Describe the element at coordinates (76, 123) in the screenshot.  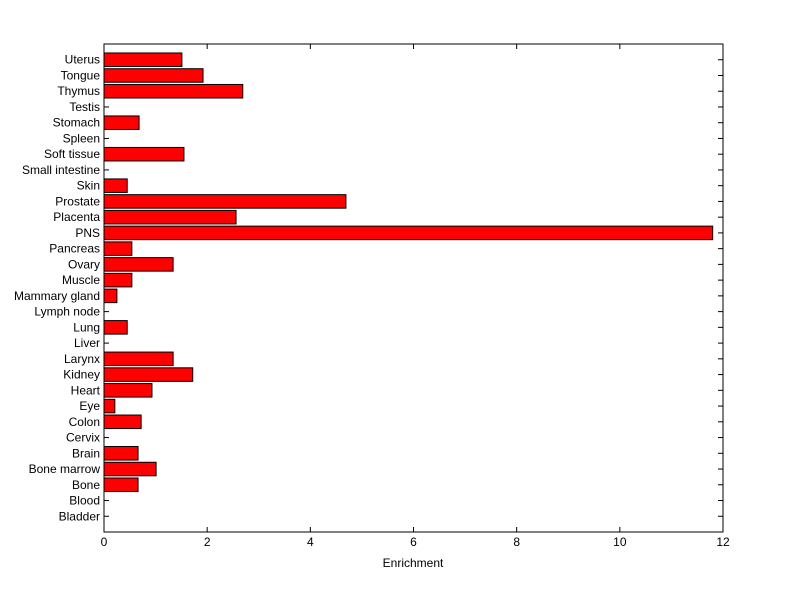
I see `y-tick-label: Stomach` at that location.